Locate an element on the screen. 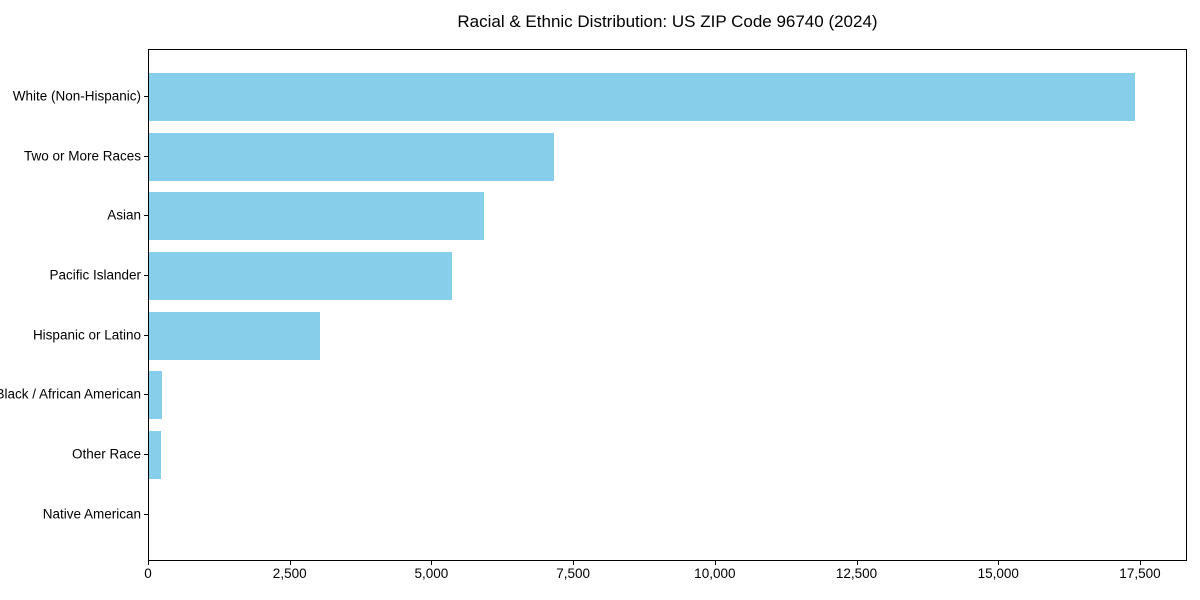  x-tick-label: 15,000 is located at coordinates (998, 573).